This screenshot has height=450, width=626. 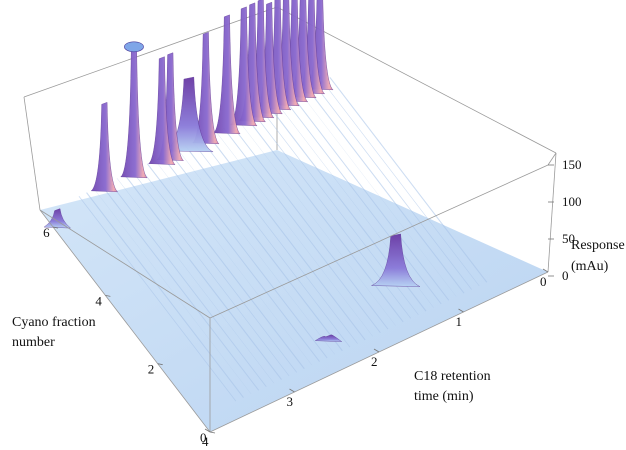 I want to click on x-tick-label: 1, so click(x=459, y=321).